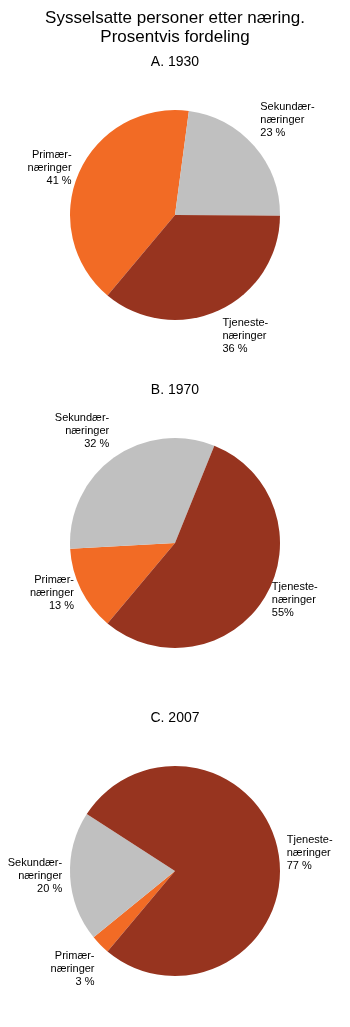 The height and width of the screenshot is (1027, 350). I want to click on data-label: 32 %, so click(97, 442).